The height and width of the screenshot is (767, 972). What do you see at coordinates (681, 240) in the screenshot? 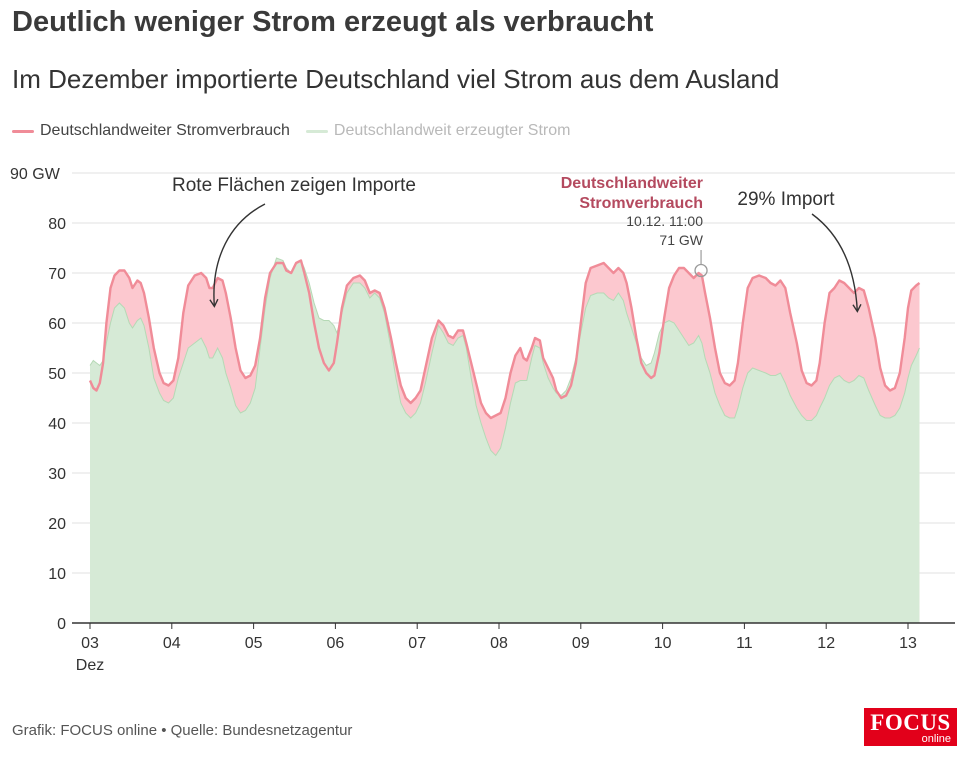
I see `tooltip-value: 71 GW` at bounding box center [681, 240].